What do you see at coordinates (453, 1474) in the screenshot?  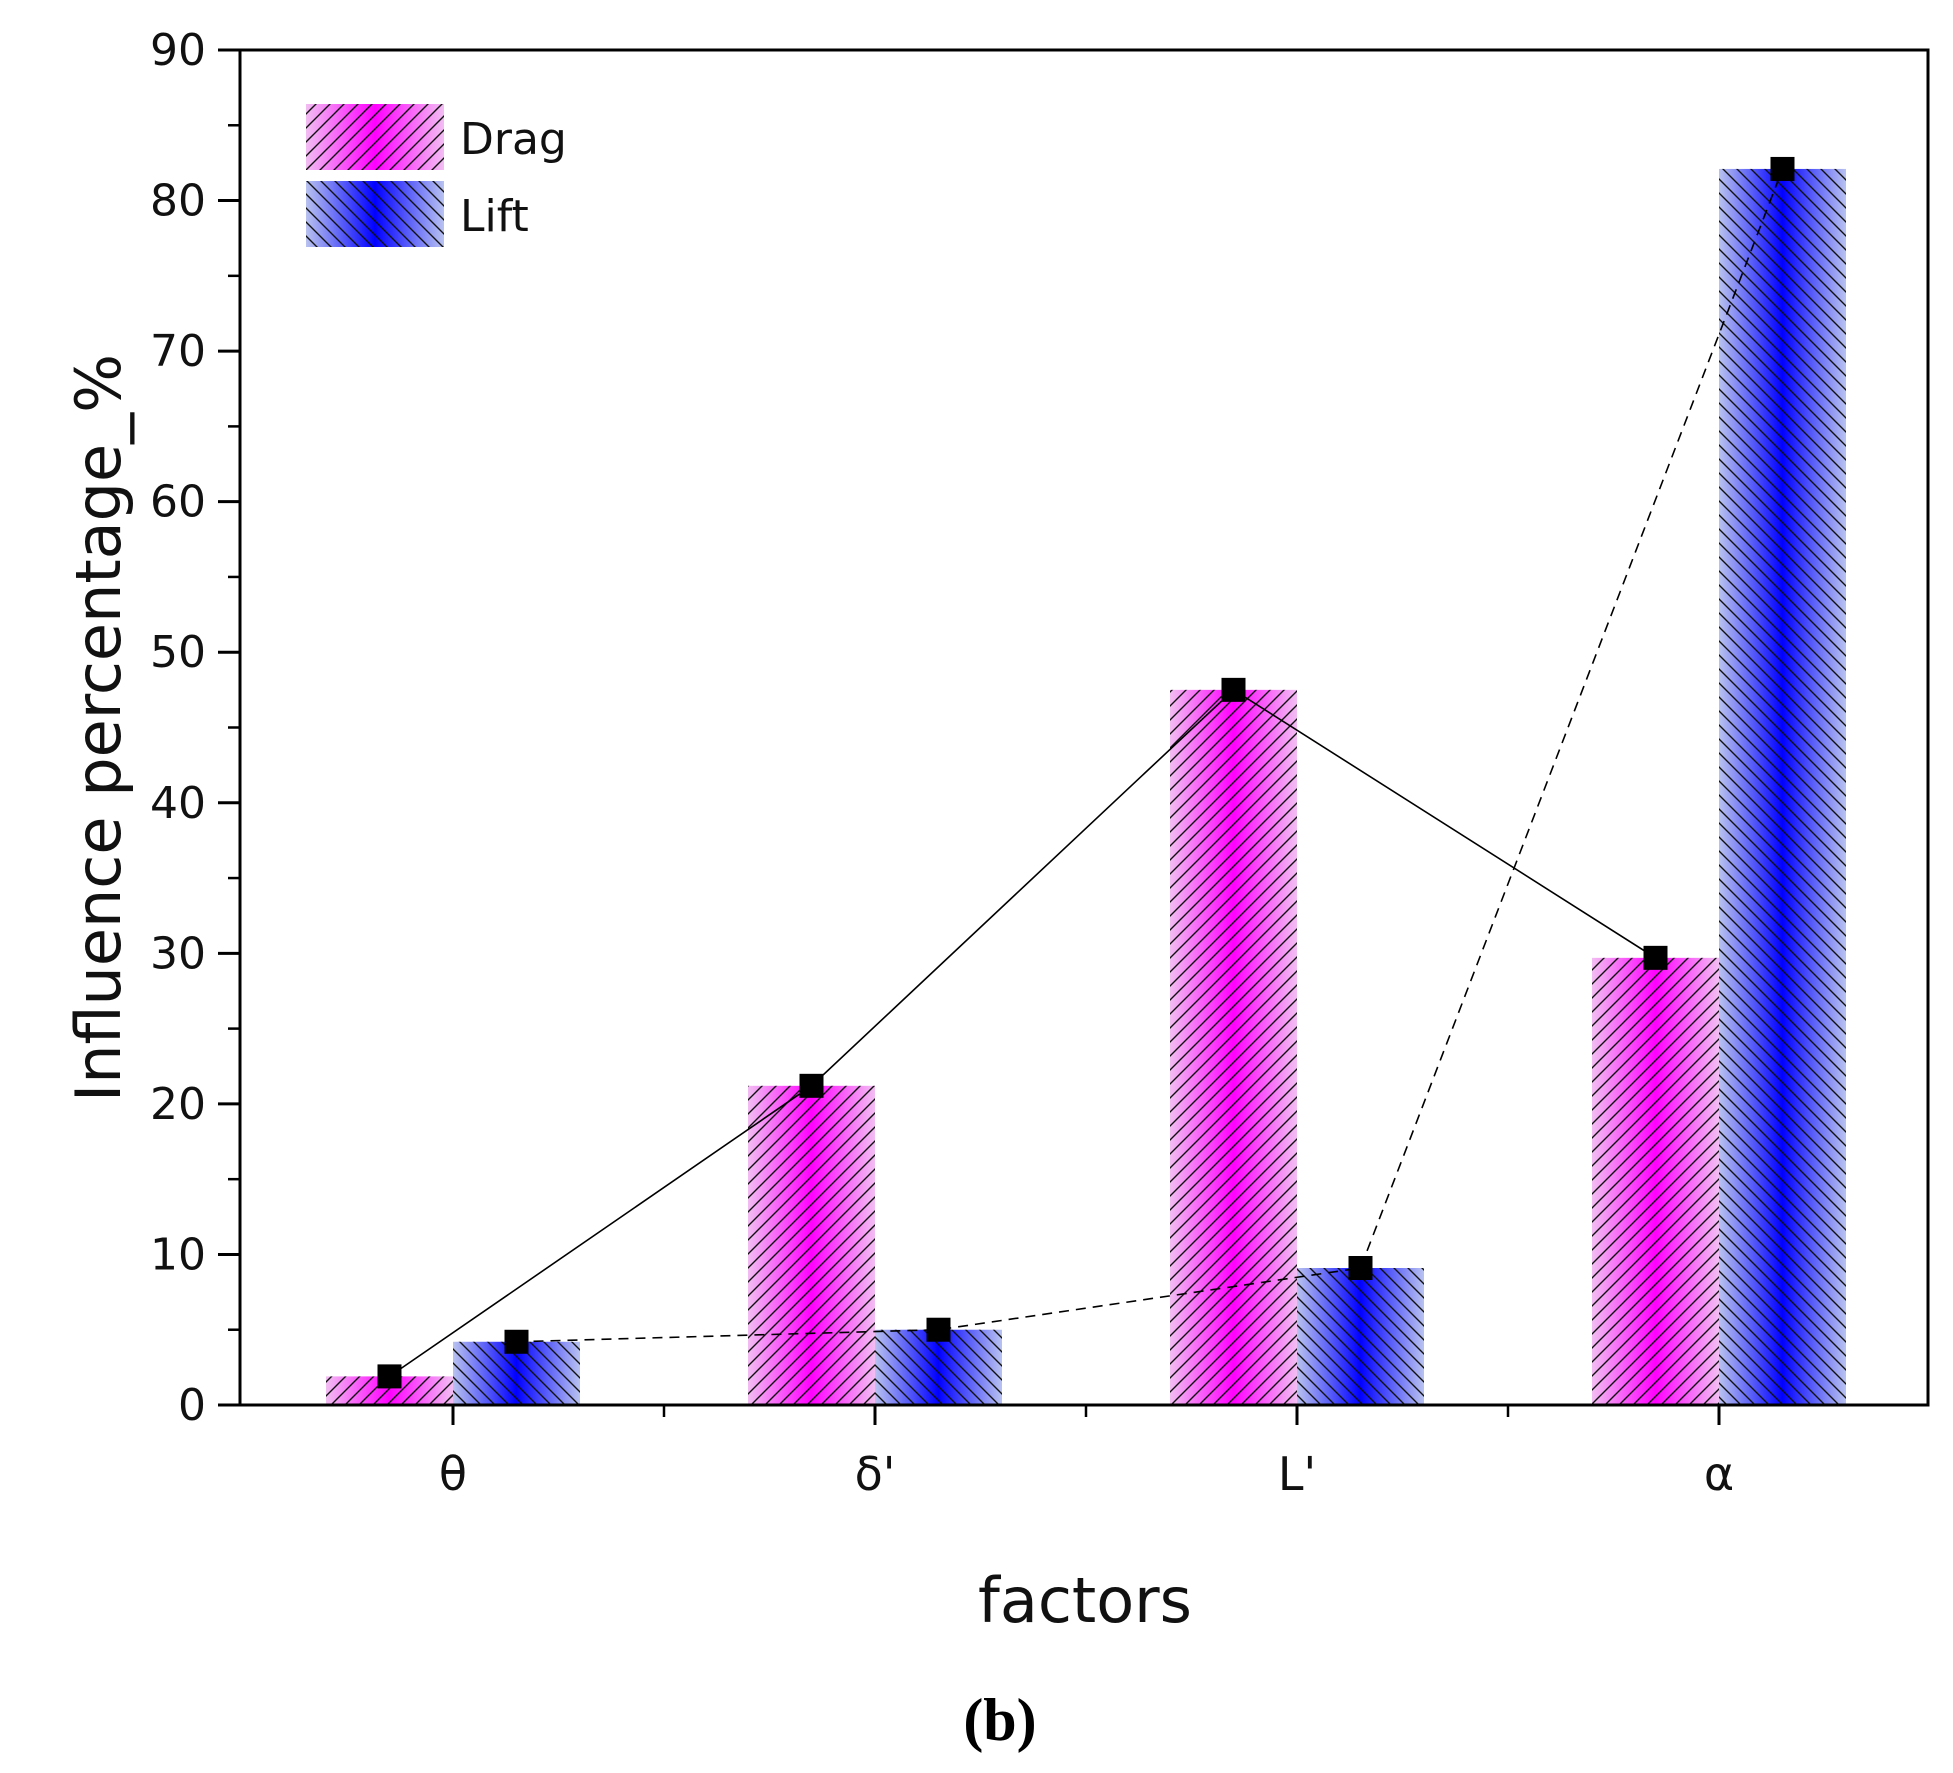 I see `x-tick-label: θ` at bounding box center [453, 1474].